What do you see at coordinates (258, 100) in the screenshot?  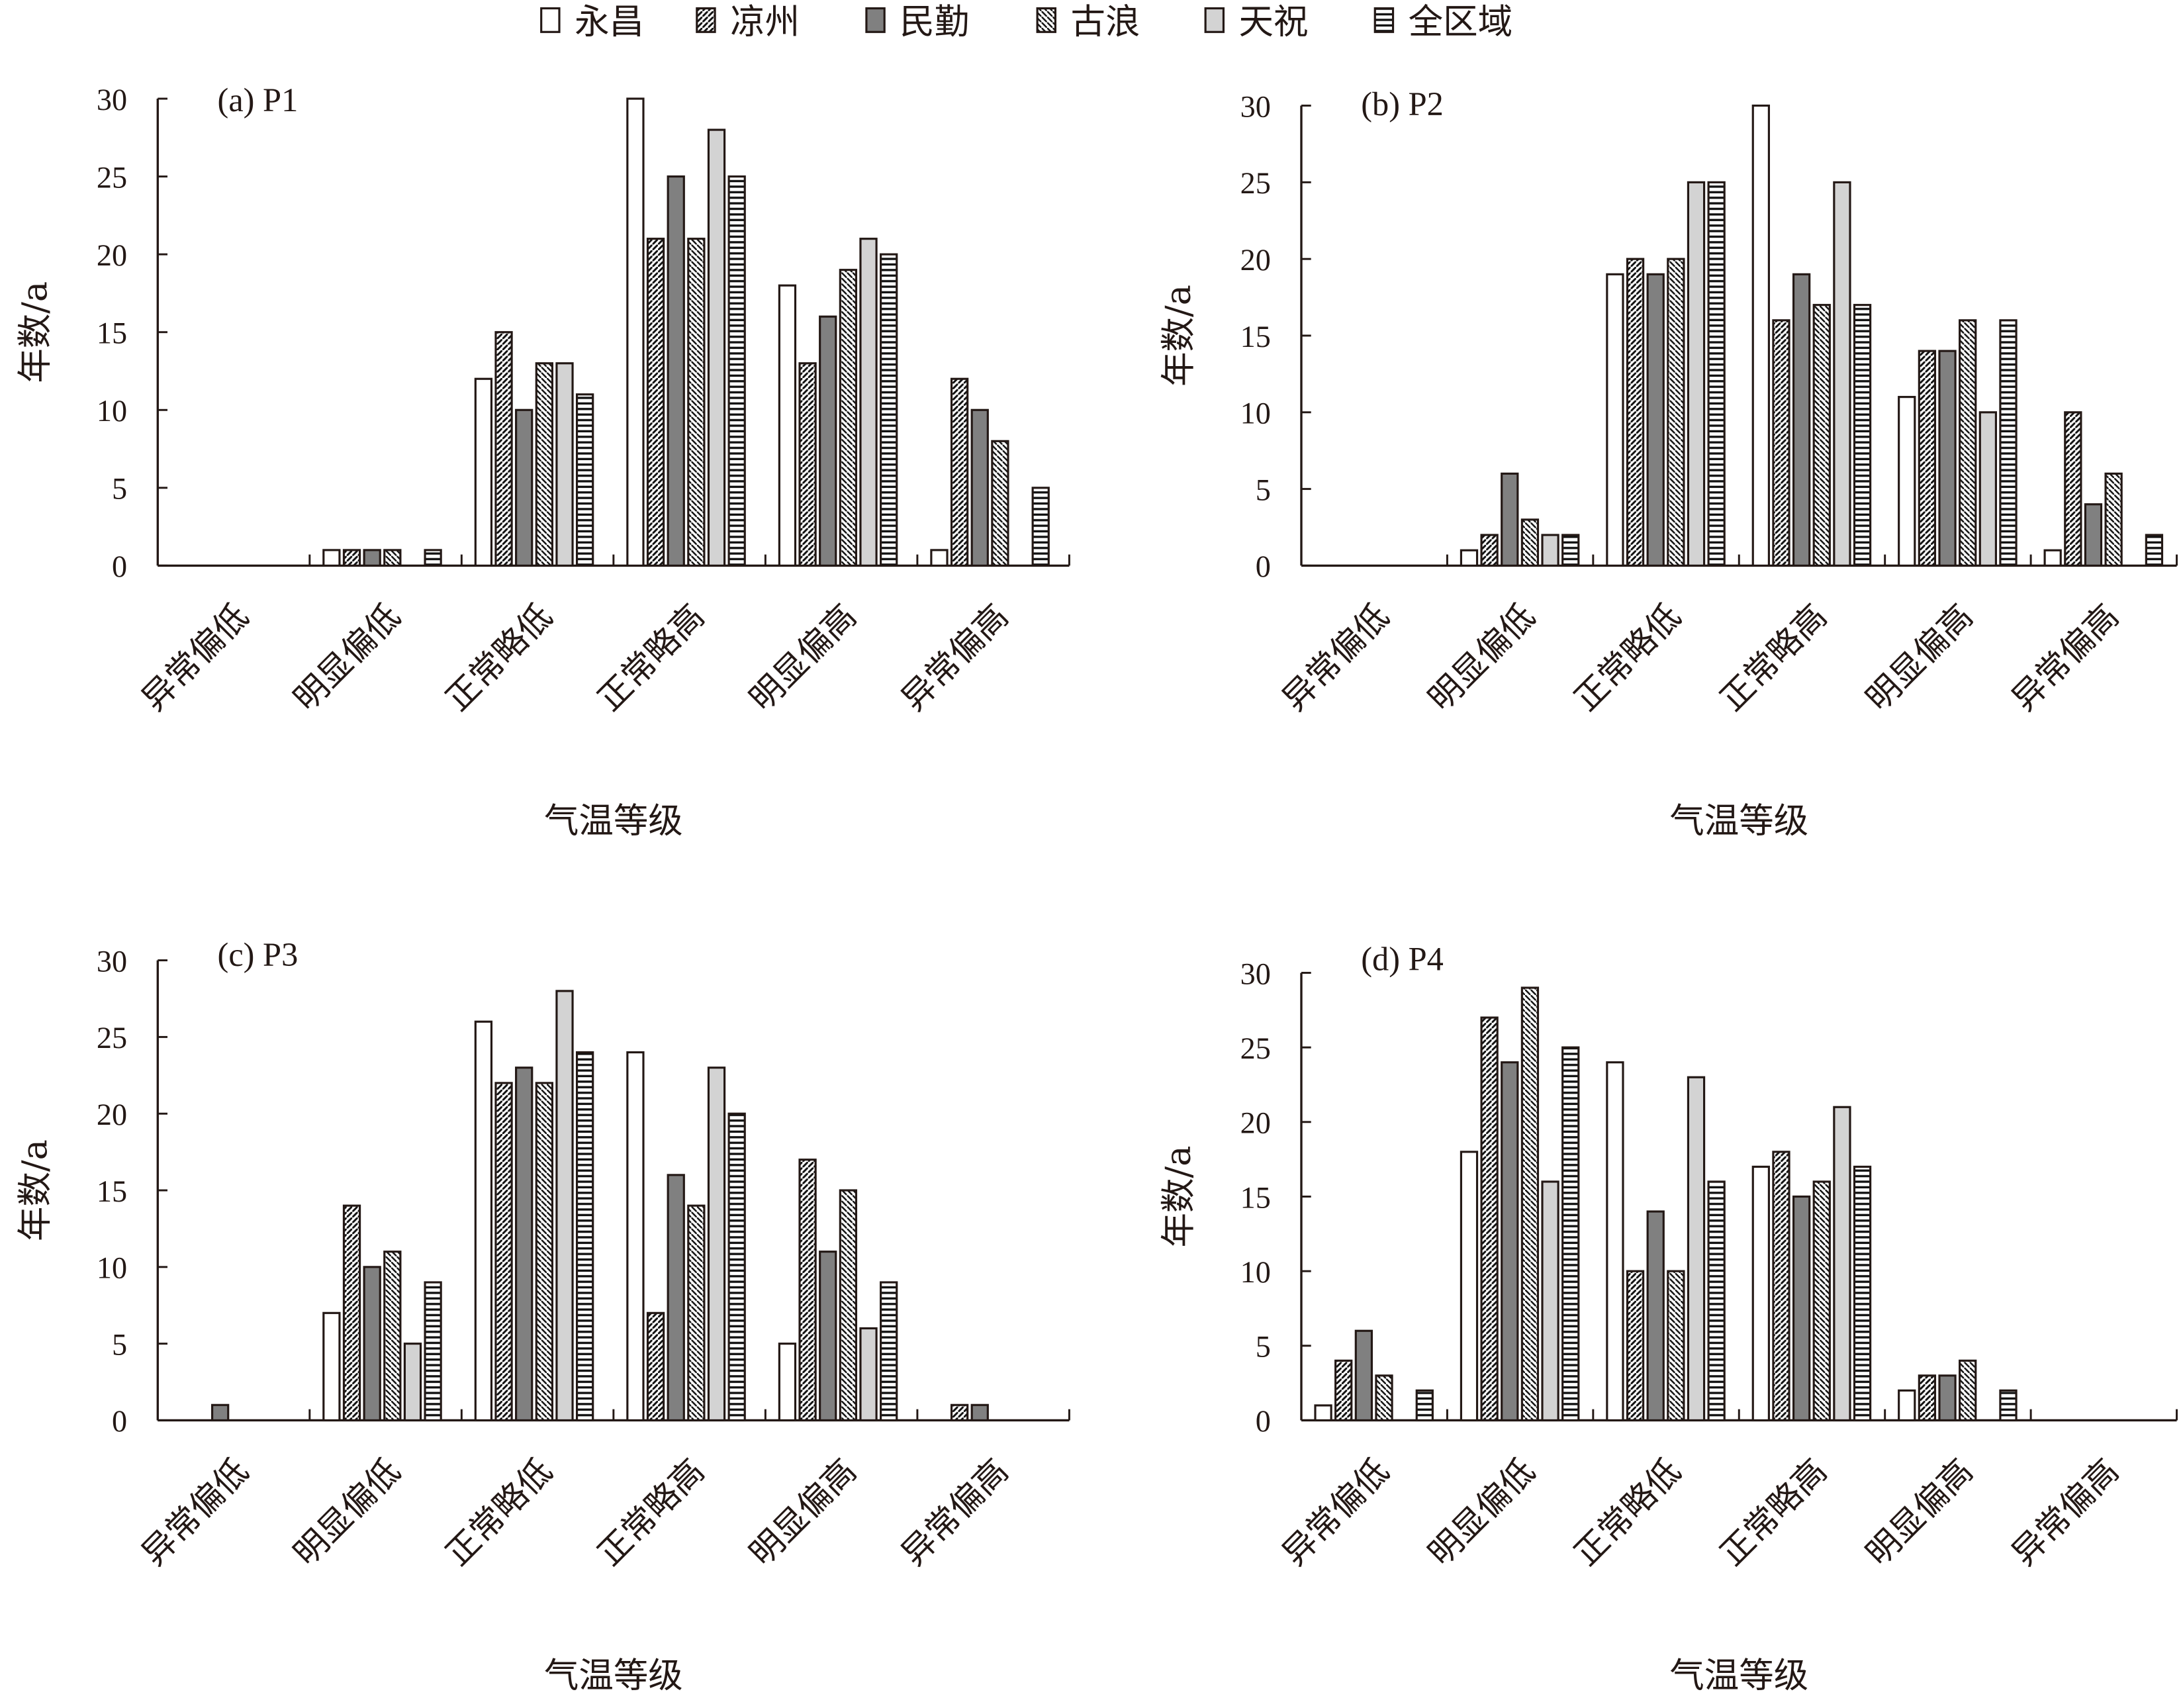 I see `panel-title: (a) P1` at bounding box center [258, 100].